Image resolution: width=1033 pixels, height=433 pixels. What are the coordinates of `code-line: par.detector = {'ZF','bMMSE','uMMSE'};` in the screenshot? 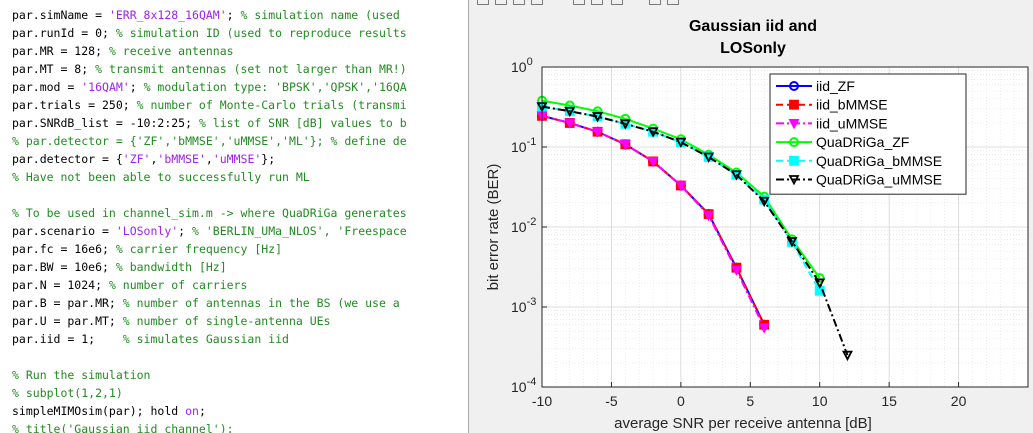 It's located at (143, 159).